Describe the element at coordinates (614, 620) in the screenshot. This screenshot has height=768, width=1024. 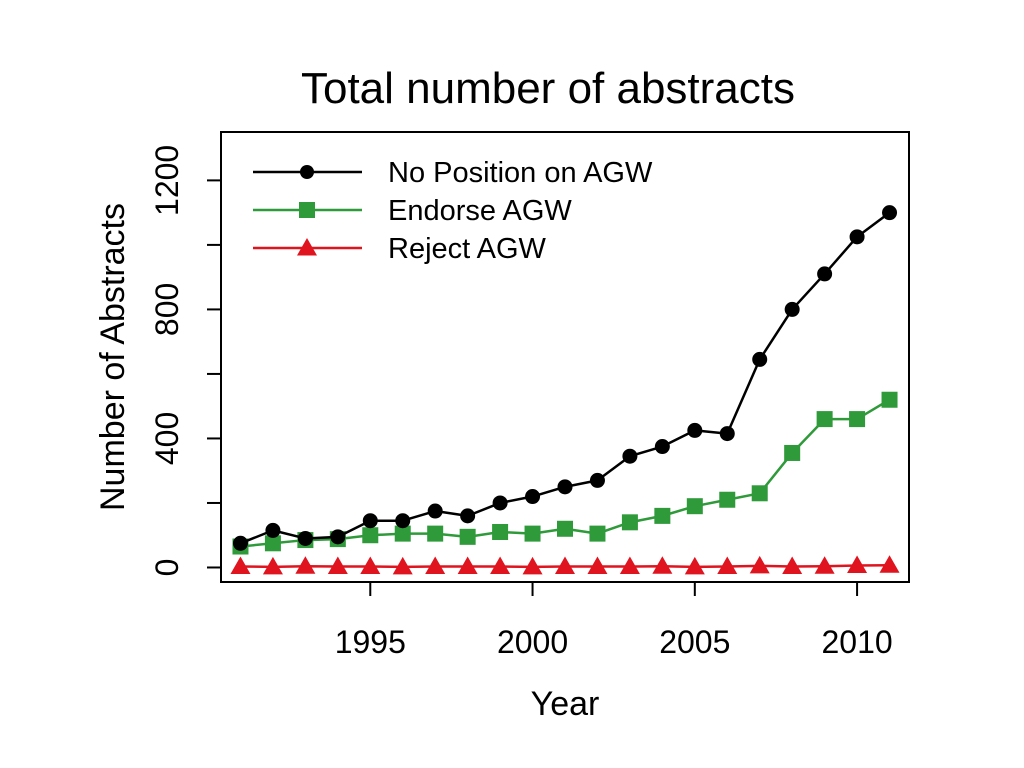
I see `x-axis: 1995 2000 2005 2010` at that location.